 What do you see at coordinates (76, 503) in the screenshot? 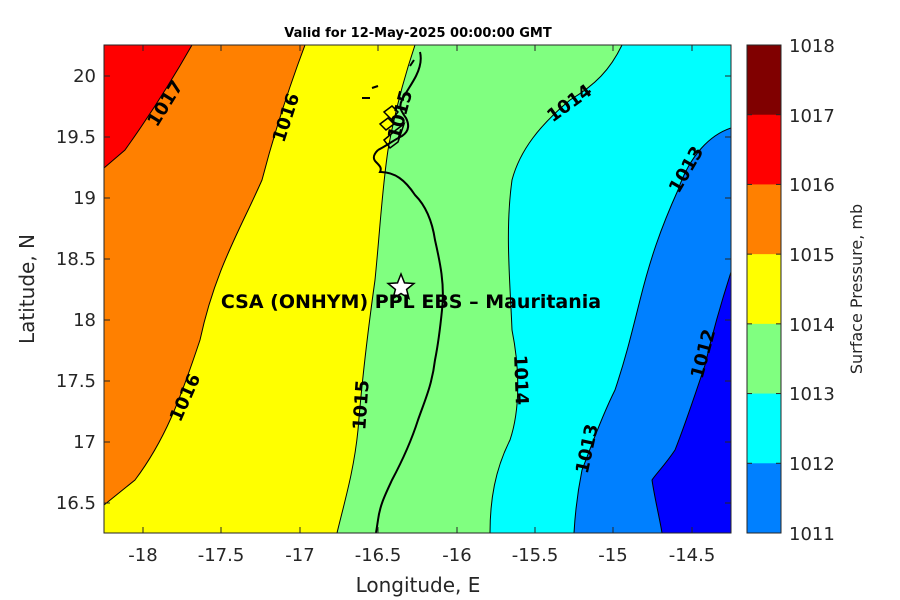
I see `y-tick-label: 16.5` at bounding box center [76, 503].